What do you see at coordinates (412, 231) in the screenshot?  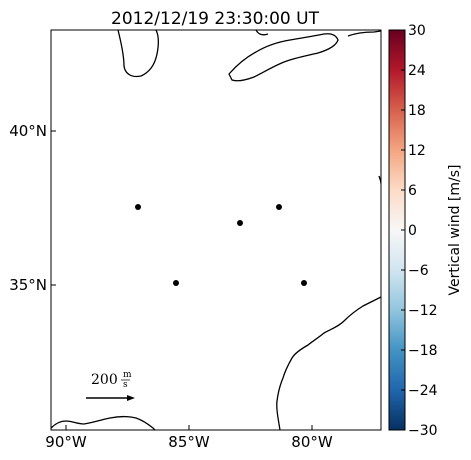 I see `colorbar-tick-label: 0` at bounding box center [412, 231].